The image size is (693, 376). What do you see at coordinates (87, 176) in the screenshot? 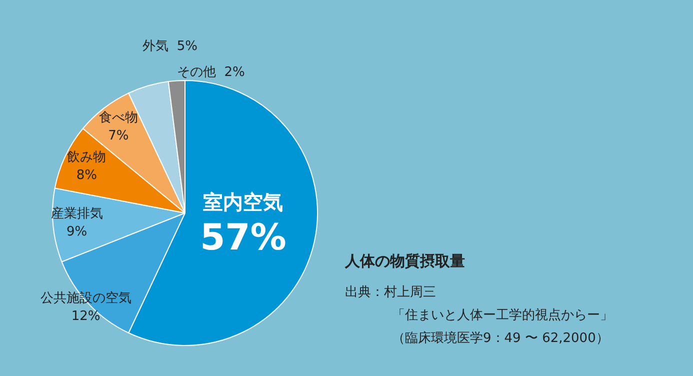
I see `data-label: 8%` at bounding box center [87, 176].